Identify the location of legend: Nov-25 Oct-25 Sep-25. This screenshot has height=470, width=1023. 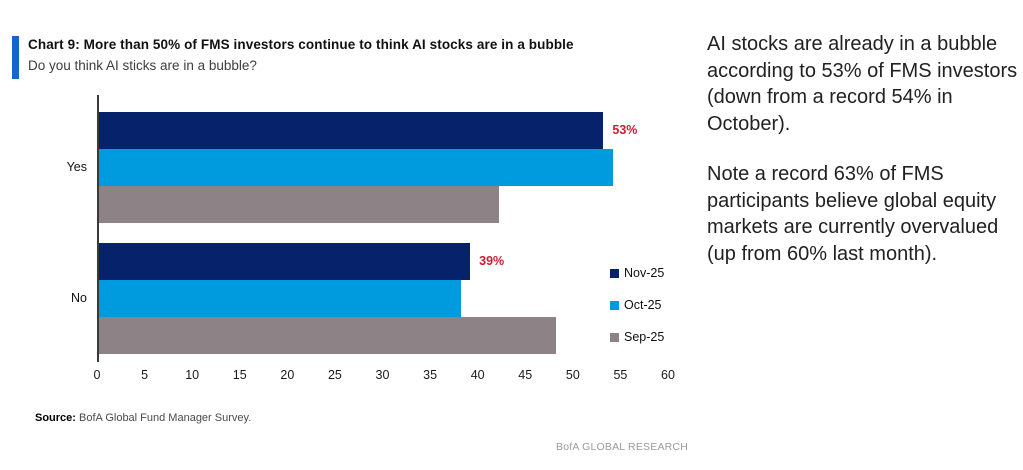
(637, 305).